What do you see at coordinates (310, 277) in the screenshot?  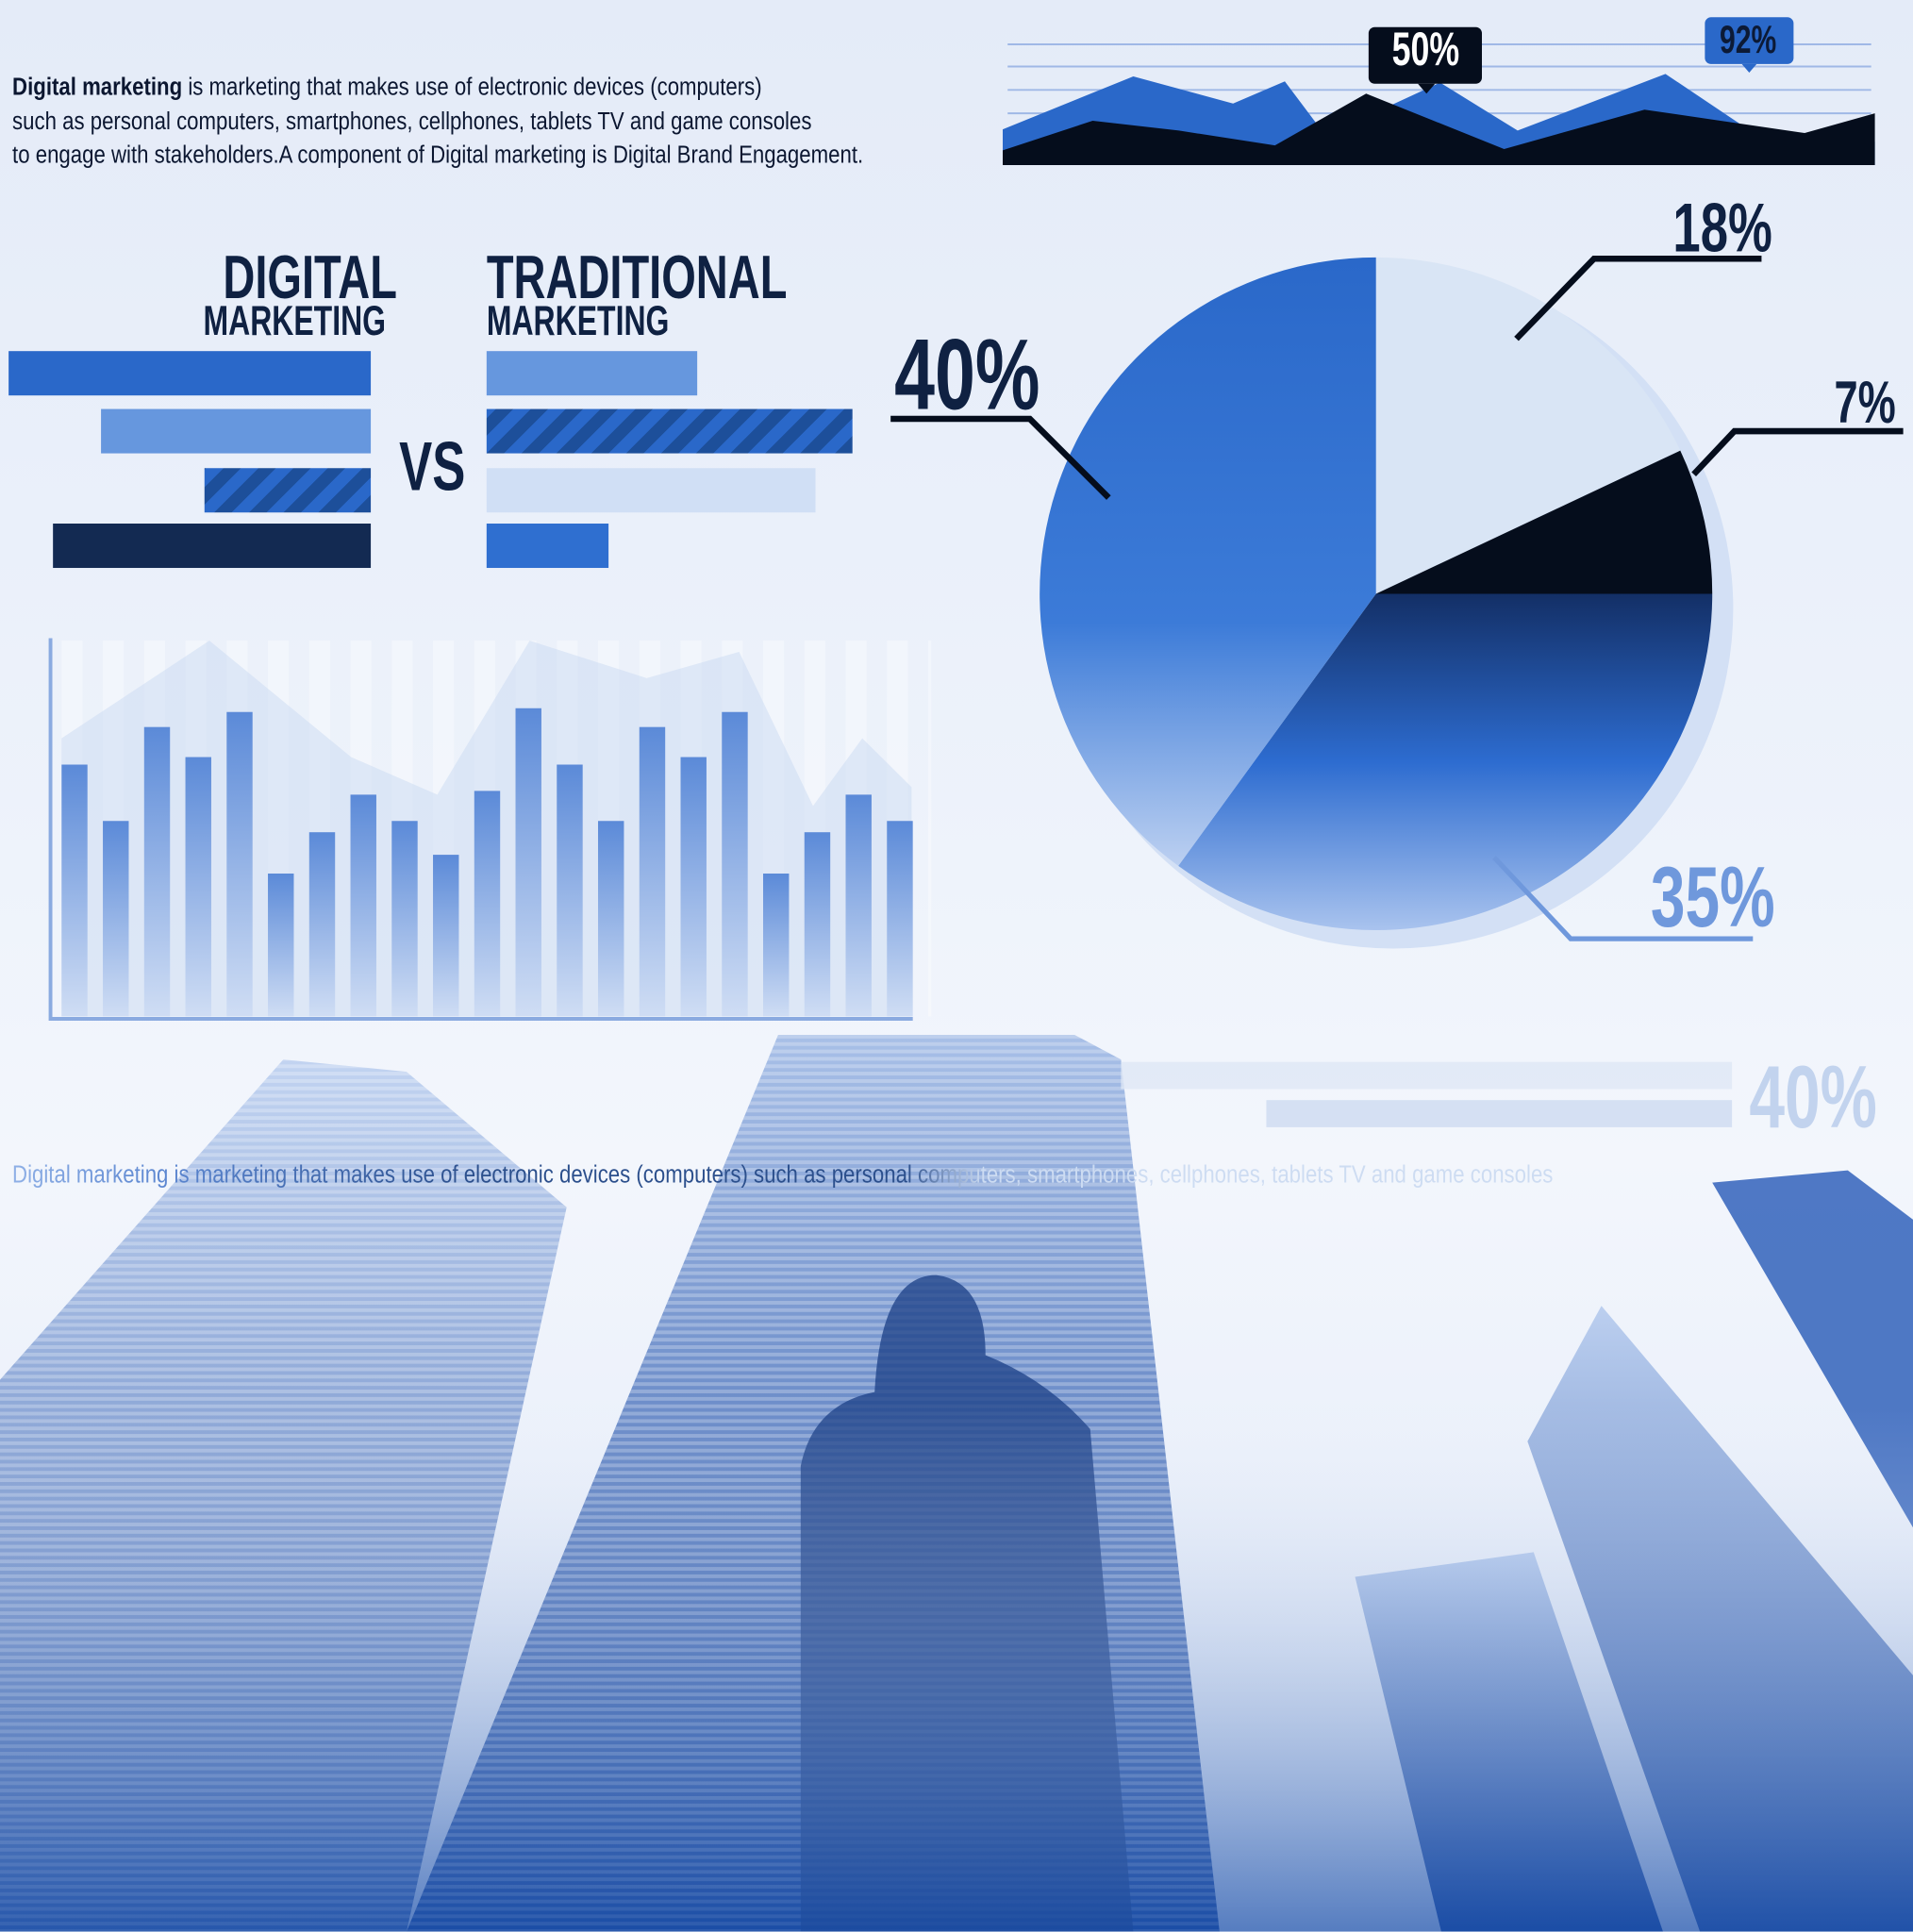 I see `digital-title: DIGITAL` at bounding box center [310, 277].